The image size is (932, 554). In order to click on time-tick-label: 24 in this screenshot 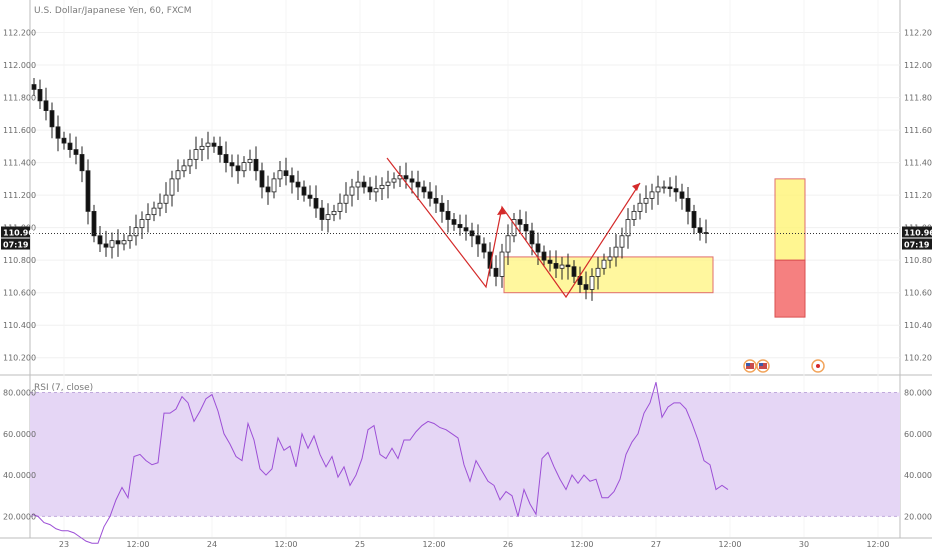, I will do `click(212, 544)`.